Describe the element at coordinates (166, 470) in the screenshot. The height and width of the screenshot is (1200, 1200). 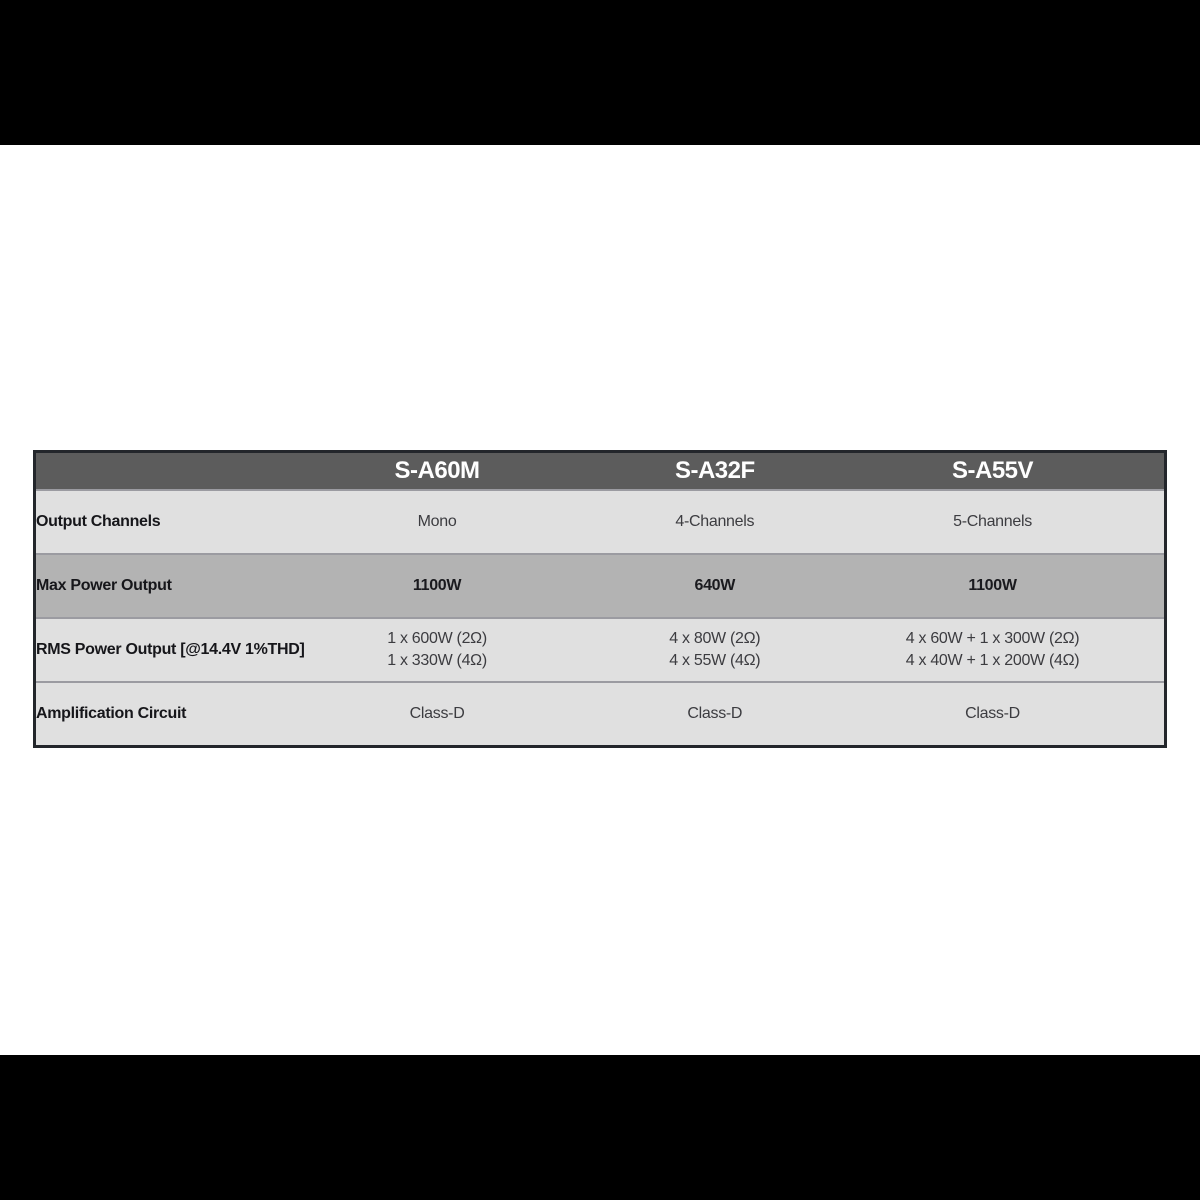
I see `header-empty-cell` at that location.